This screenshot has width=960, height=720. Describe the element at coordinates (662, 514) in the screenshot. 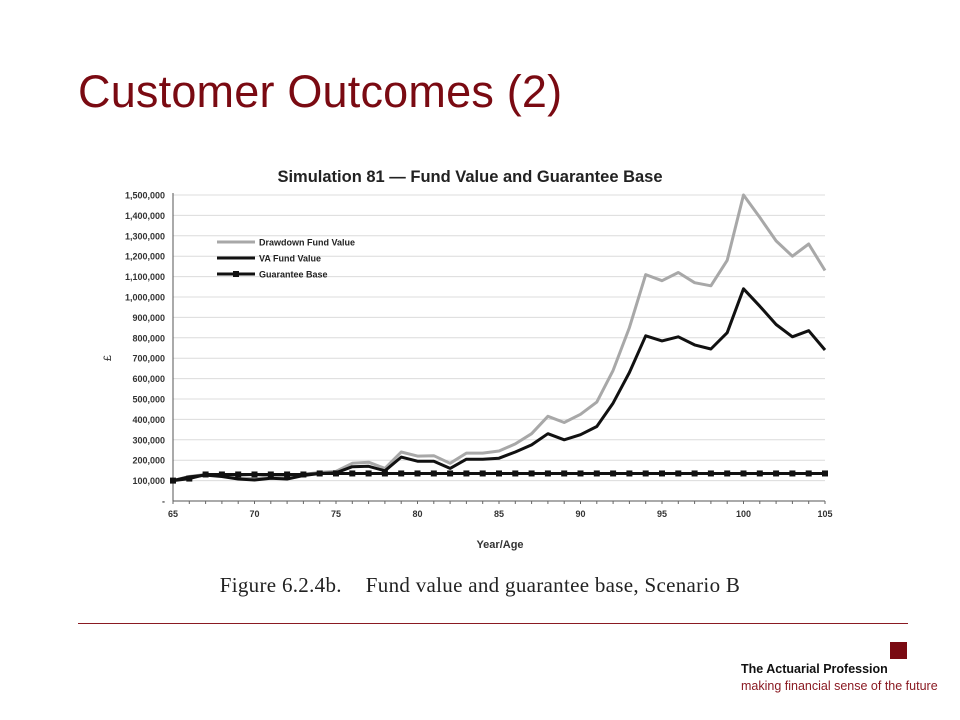

I see `x-tick-label: 95` at that location.